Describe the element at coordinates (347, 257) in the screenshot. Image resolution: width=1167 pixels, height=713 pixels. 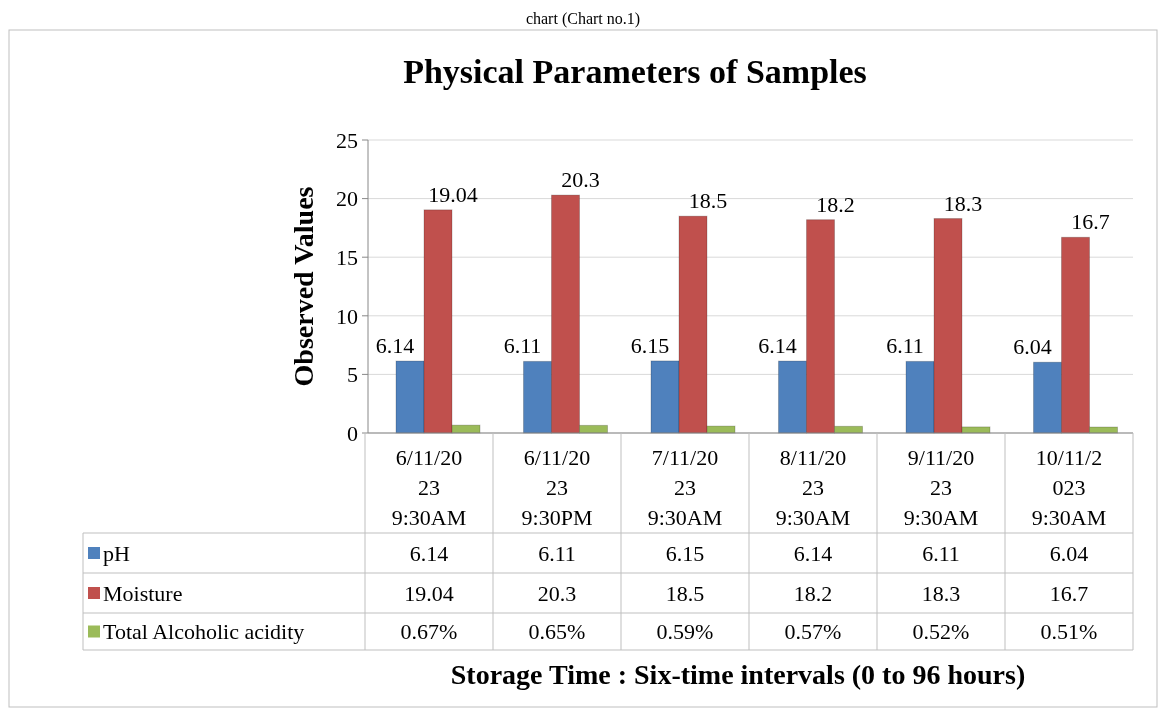
I see `y-tick-label: 15` at that location.